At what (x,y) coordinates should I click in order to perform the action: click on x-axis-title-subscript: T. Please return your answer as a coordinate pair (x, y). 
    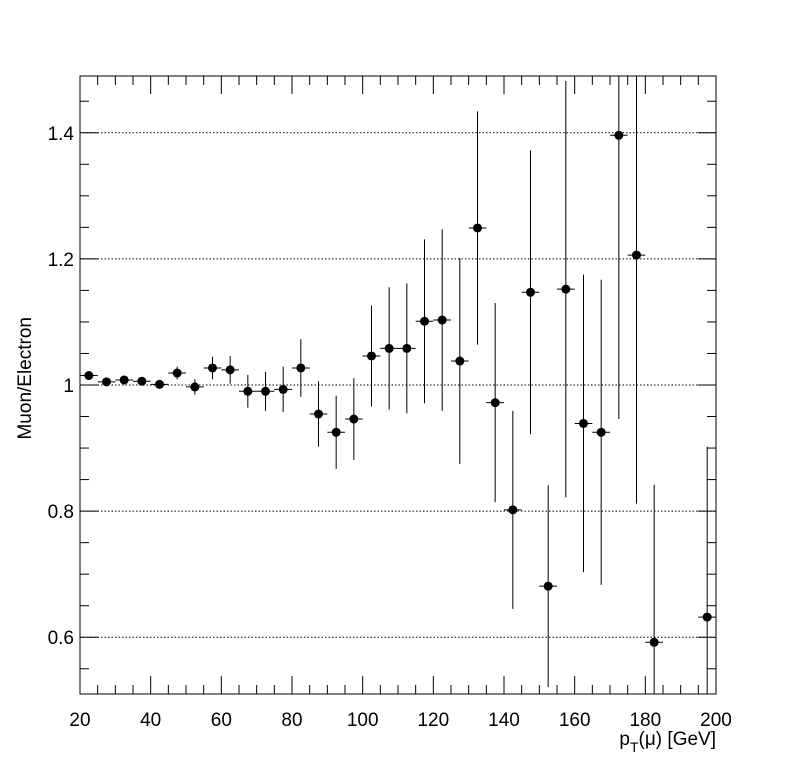
    Looking at the image, I should click on (634, 747).